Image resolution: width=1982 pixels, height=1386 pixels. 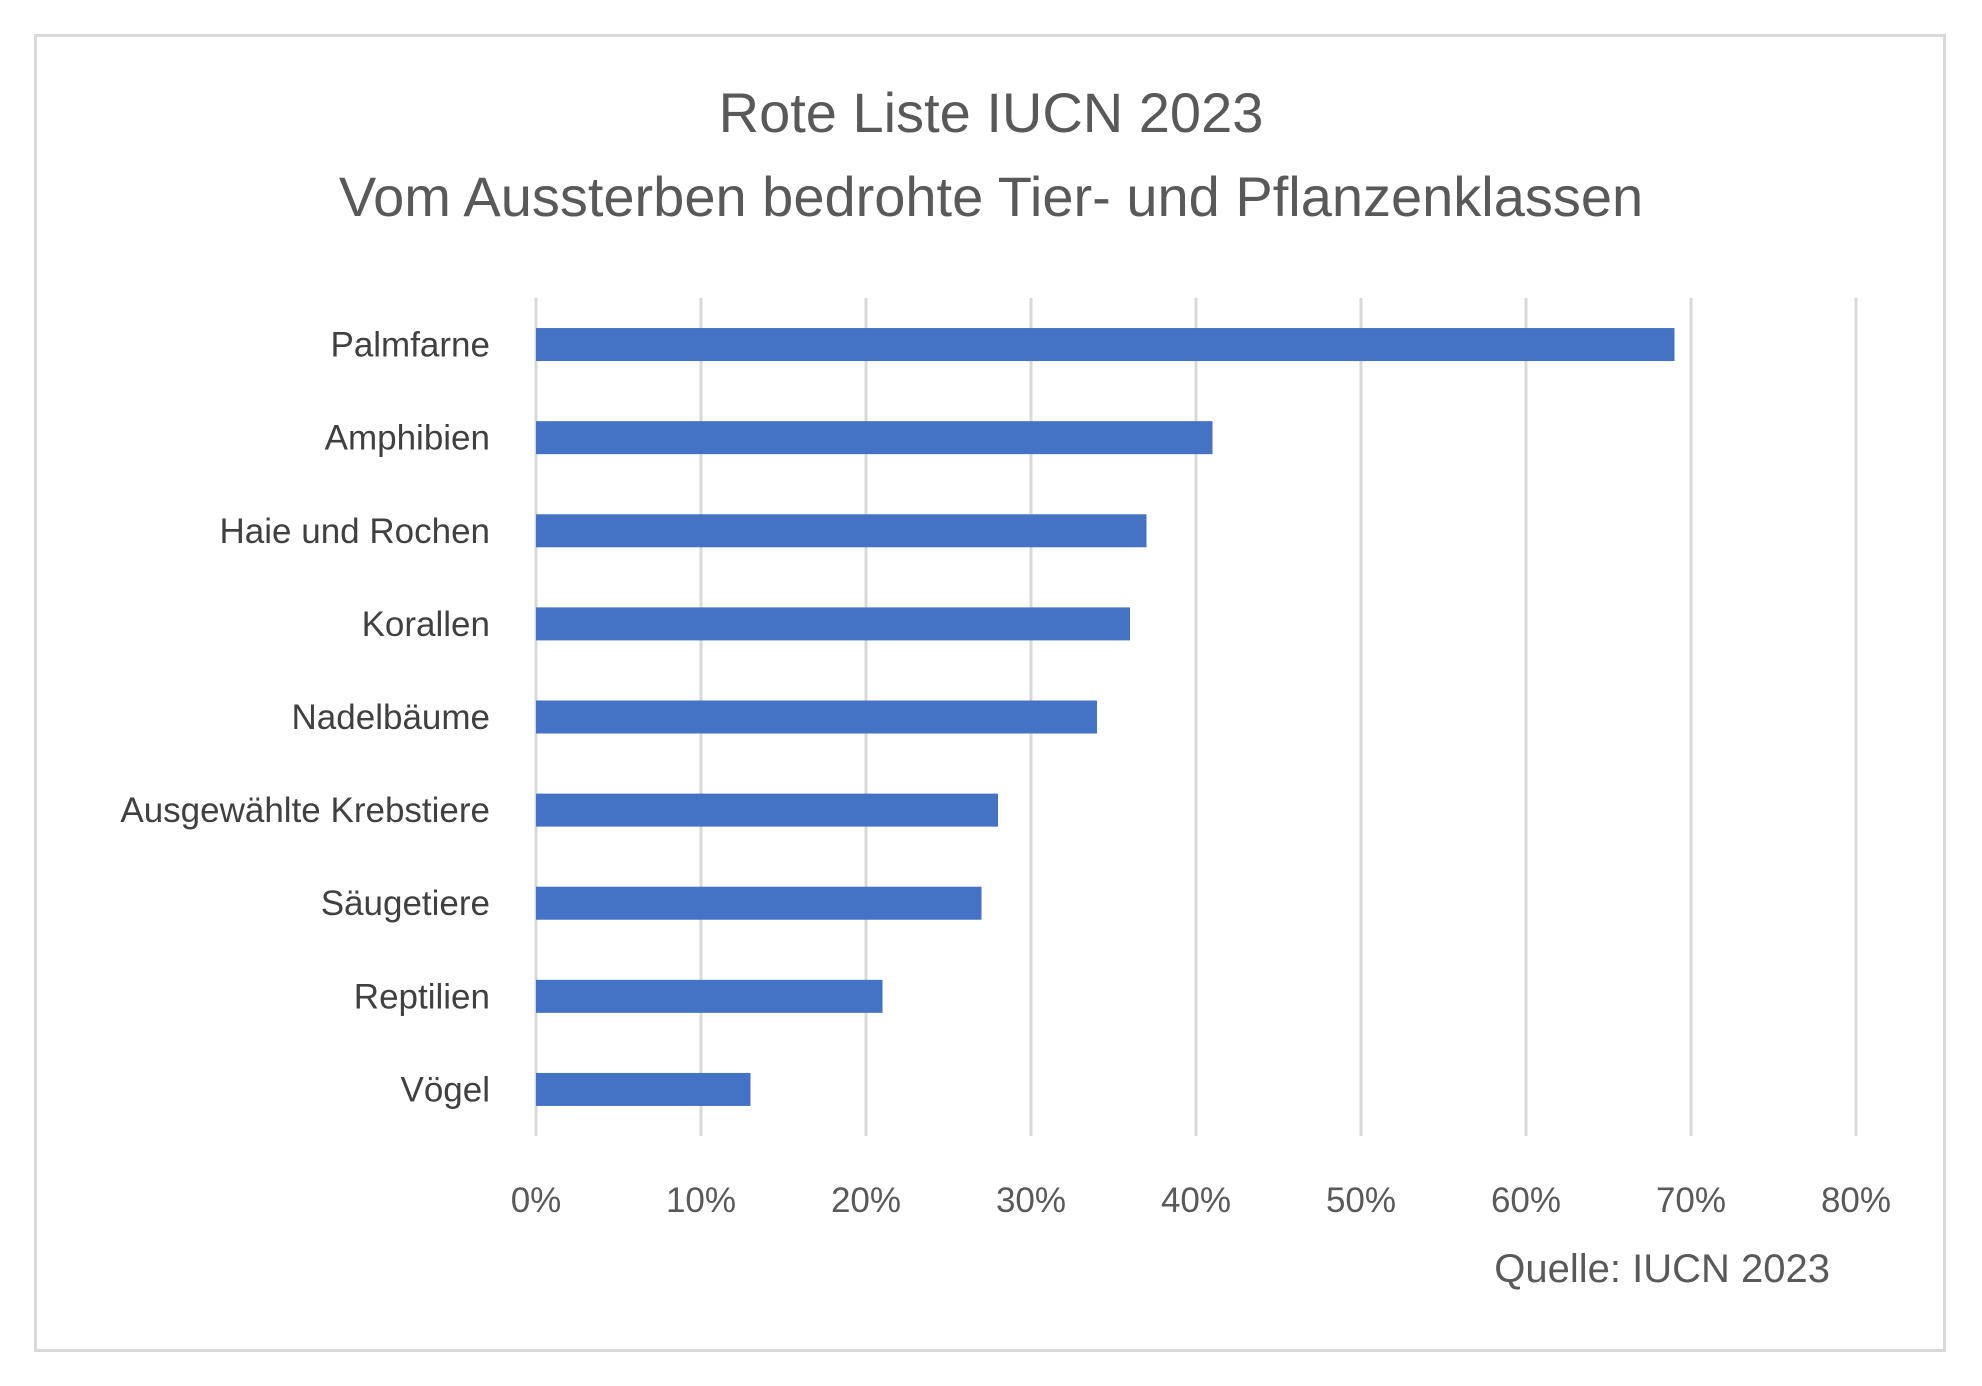 I want to click on x-axis-tick-labels: 0% 10% 20% 30% 40% 50% 60% 70% 80%, so click(x=1201, y=1200).